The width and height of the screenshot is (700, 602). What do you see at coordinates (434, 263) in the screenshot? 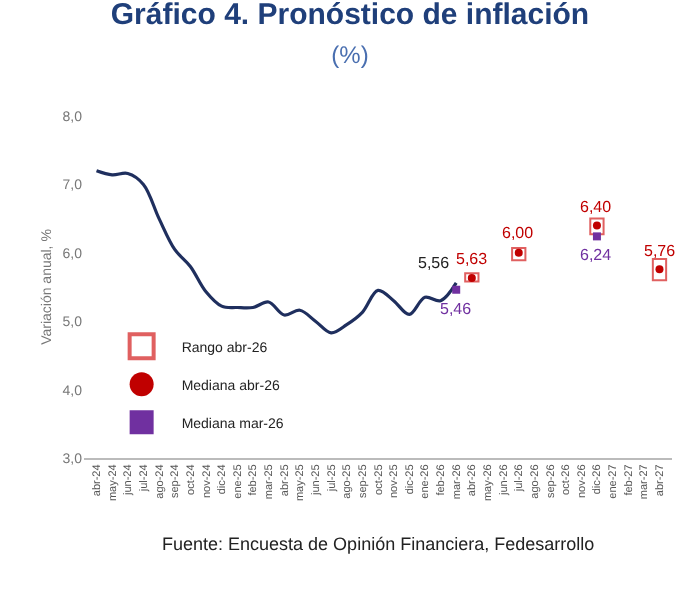
I see `data-label: 5,56` at bounding box center [434, 263].